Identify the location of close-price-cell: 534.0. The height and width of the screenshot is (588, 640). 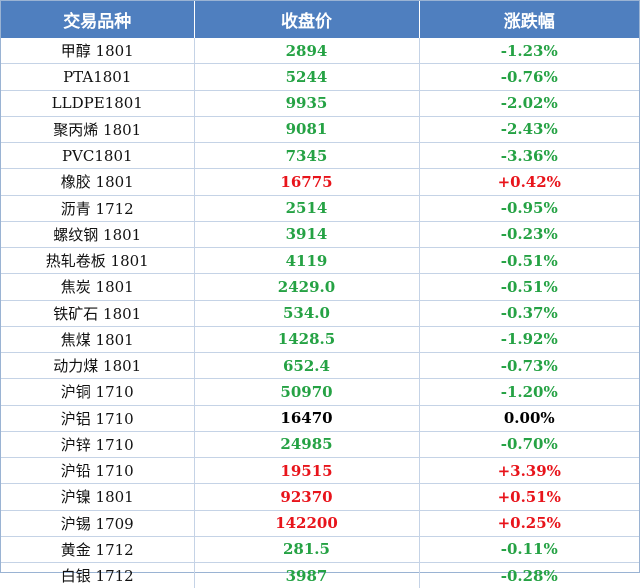
(306, 313).